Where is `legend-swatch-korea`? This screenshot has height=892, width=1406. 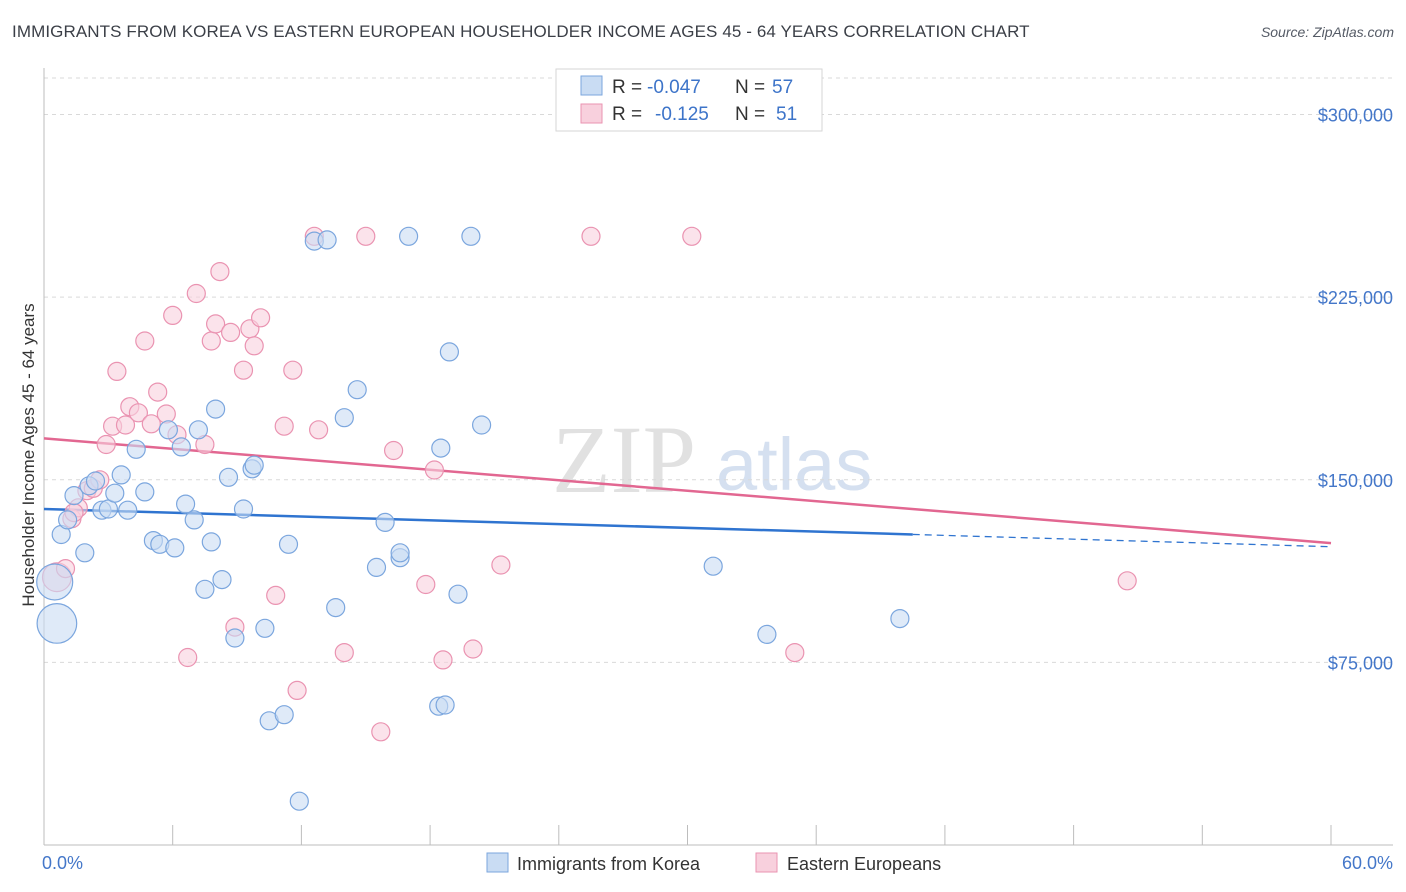 legend-swatch-korea is located at coordinates (591, 85).